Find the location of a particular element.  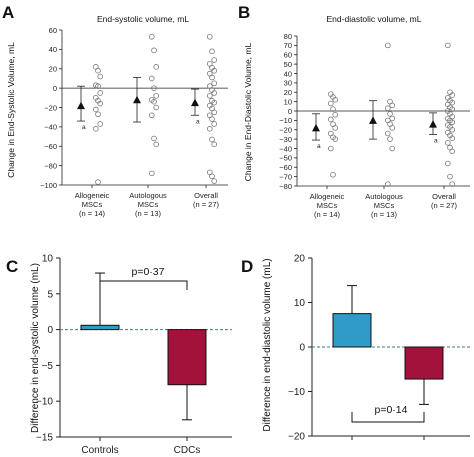

y-tick-label: −80 is located at coordinates (50, 165).